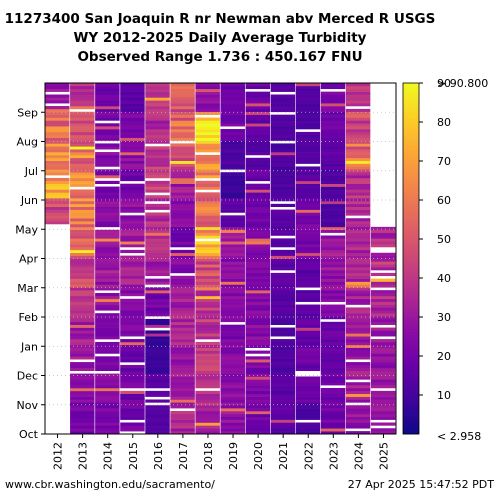  What do you see at coordinates (183, 456) in the screenshot?
I see `x-tick-label-2017: 2017` at bounding box center [183, 456].